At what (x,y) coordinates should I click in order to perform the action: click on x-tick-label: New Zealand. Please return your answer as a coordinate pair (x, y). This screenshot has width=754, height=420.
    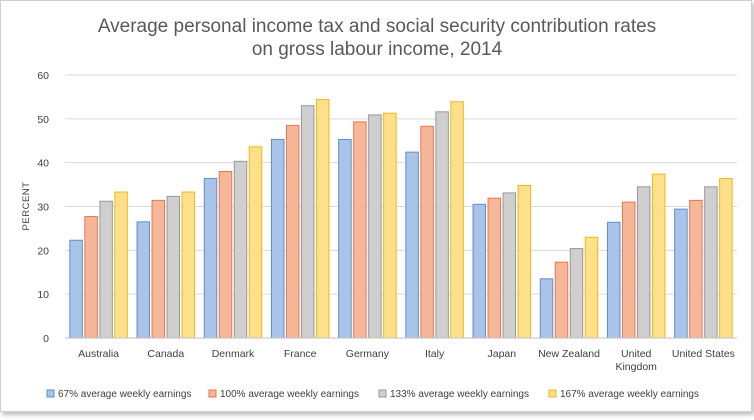
    Looking at the image, I should click on (569, 354).